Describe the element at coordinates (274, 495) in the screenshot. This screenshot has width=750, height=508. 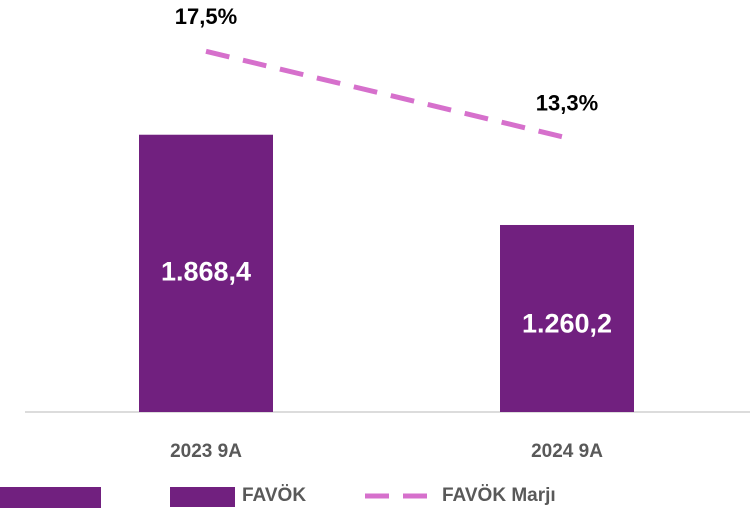
I see `legend-label: FAVÖK` at that location.